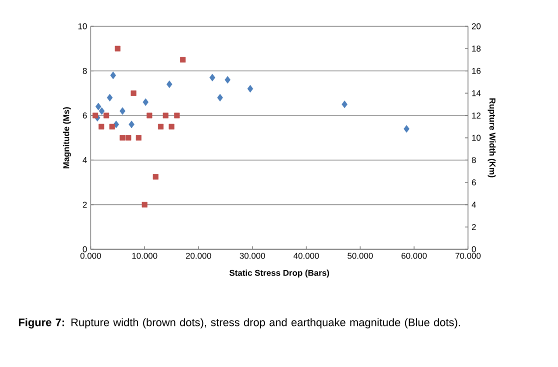  Describe the element at coordinates (476, 93) in the screenshot. I see `y2-tick-label: 14` at that location.